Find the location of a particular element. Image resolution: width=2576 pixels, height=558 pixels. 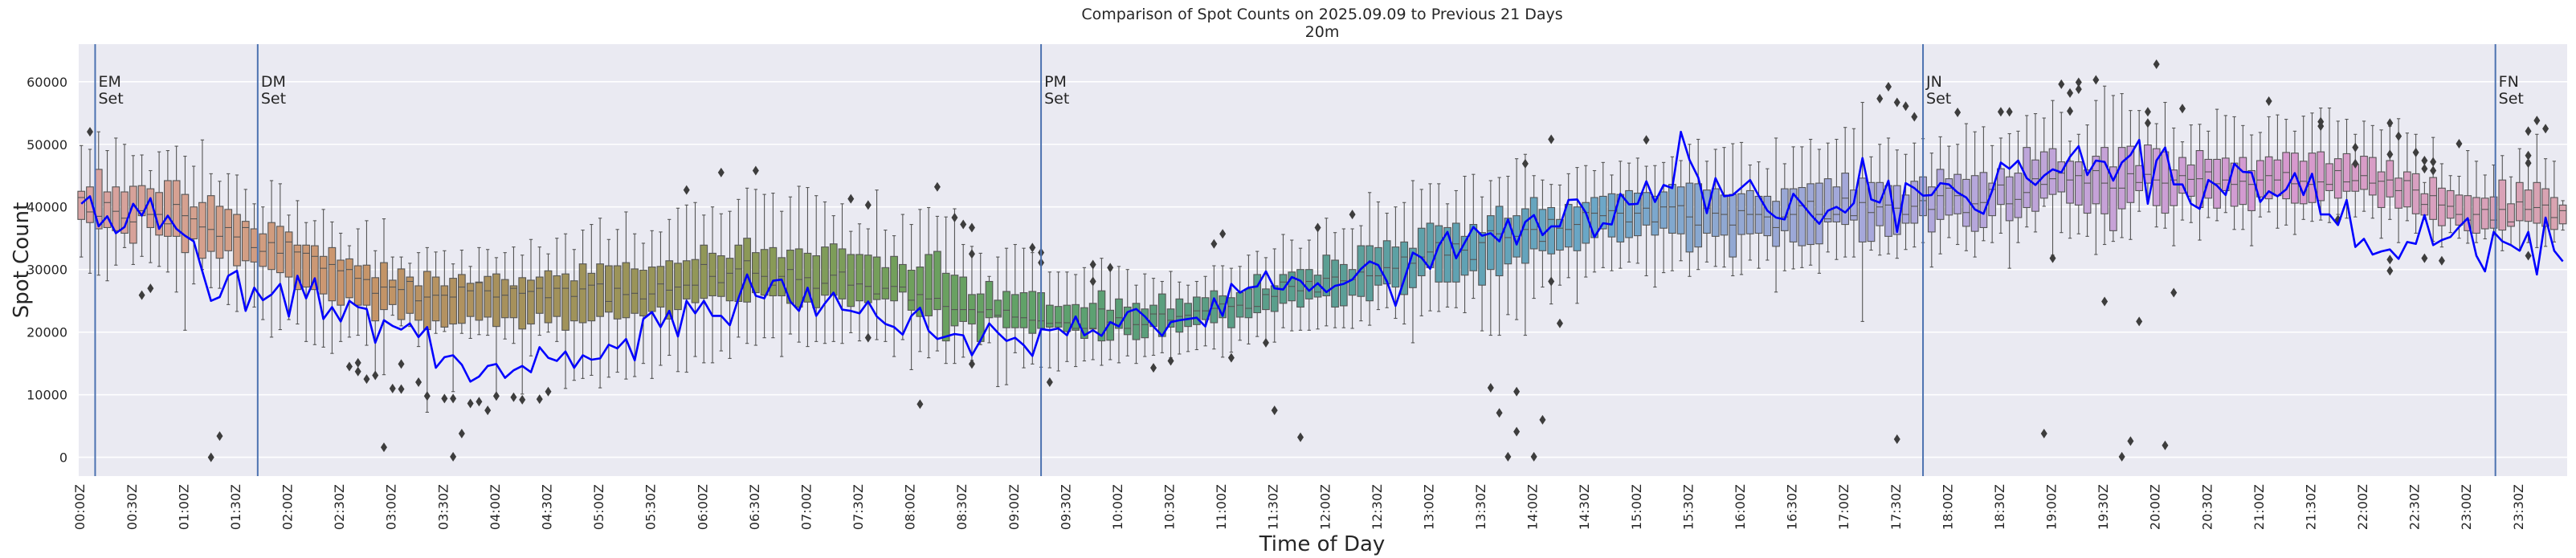

vertical-marker-label: EM is located at coordinates (109, 82).